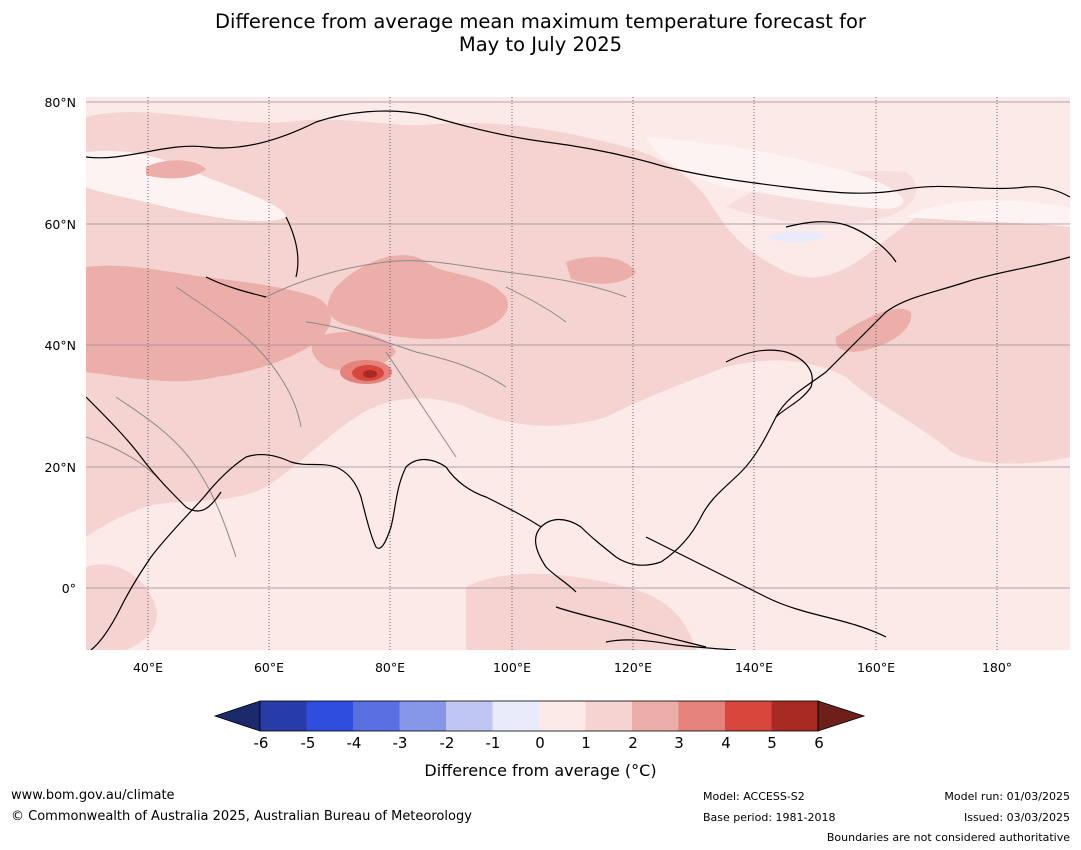 This screenshot has height=850, width=1081. What do you see at coordinates (726, 743) in the screenshot?
I see `colorbar-tick-4: 4` at bounding box center [726, 743].